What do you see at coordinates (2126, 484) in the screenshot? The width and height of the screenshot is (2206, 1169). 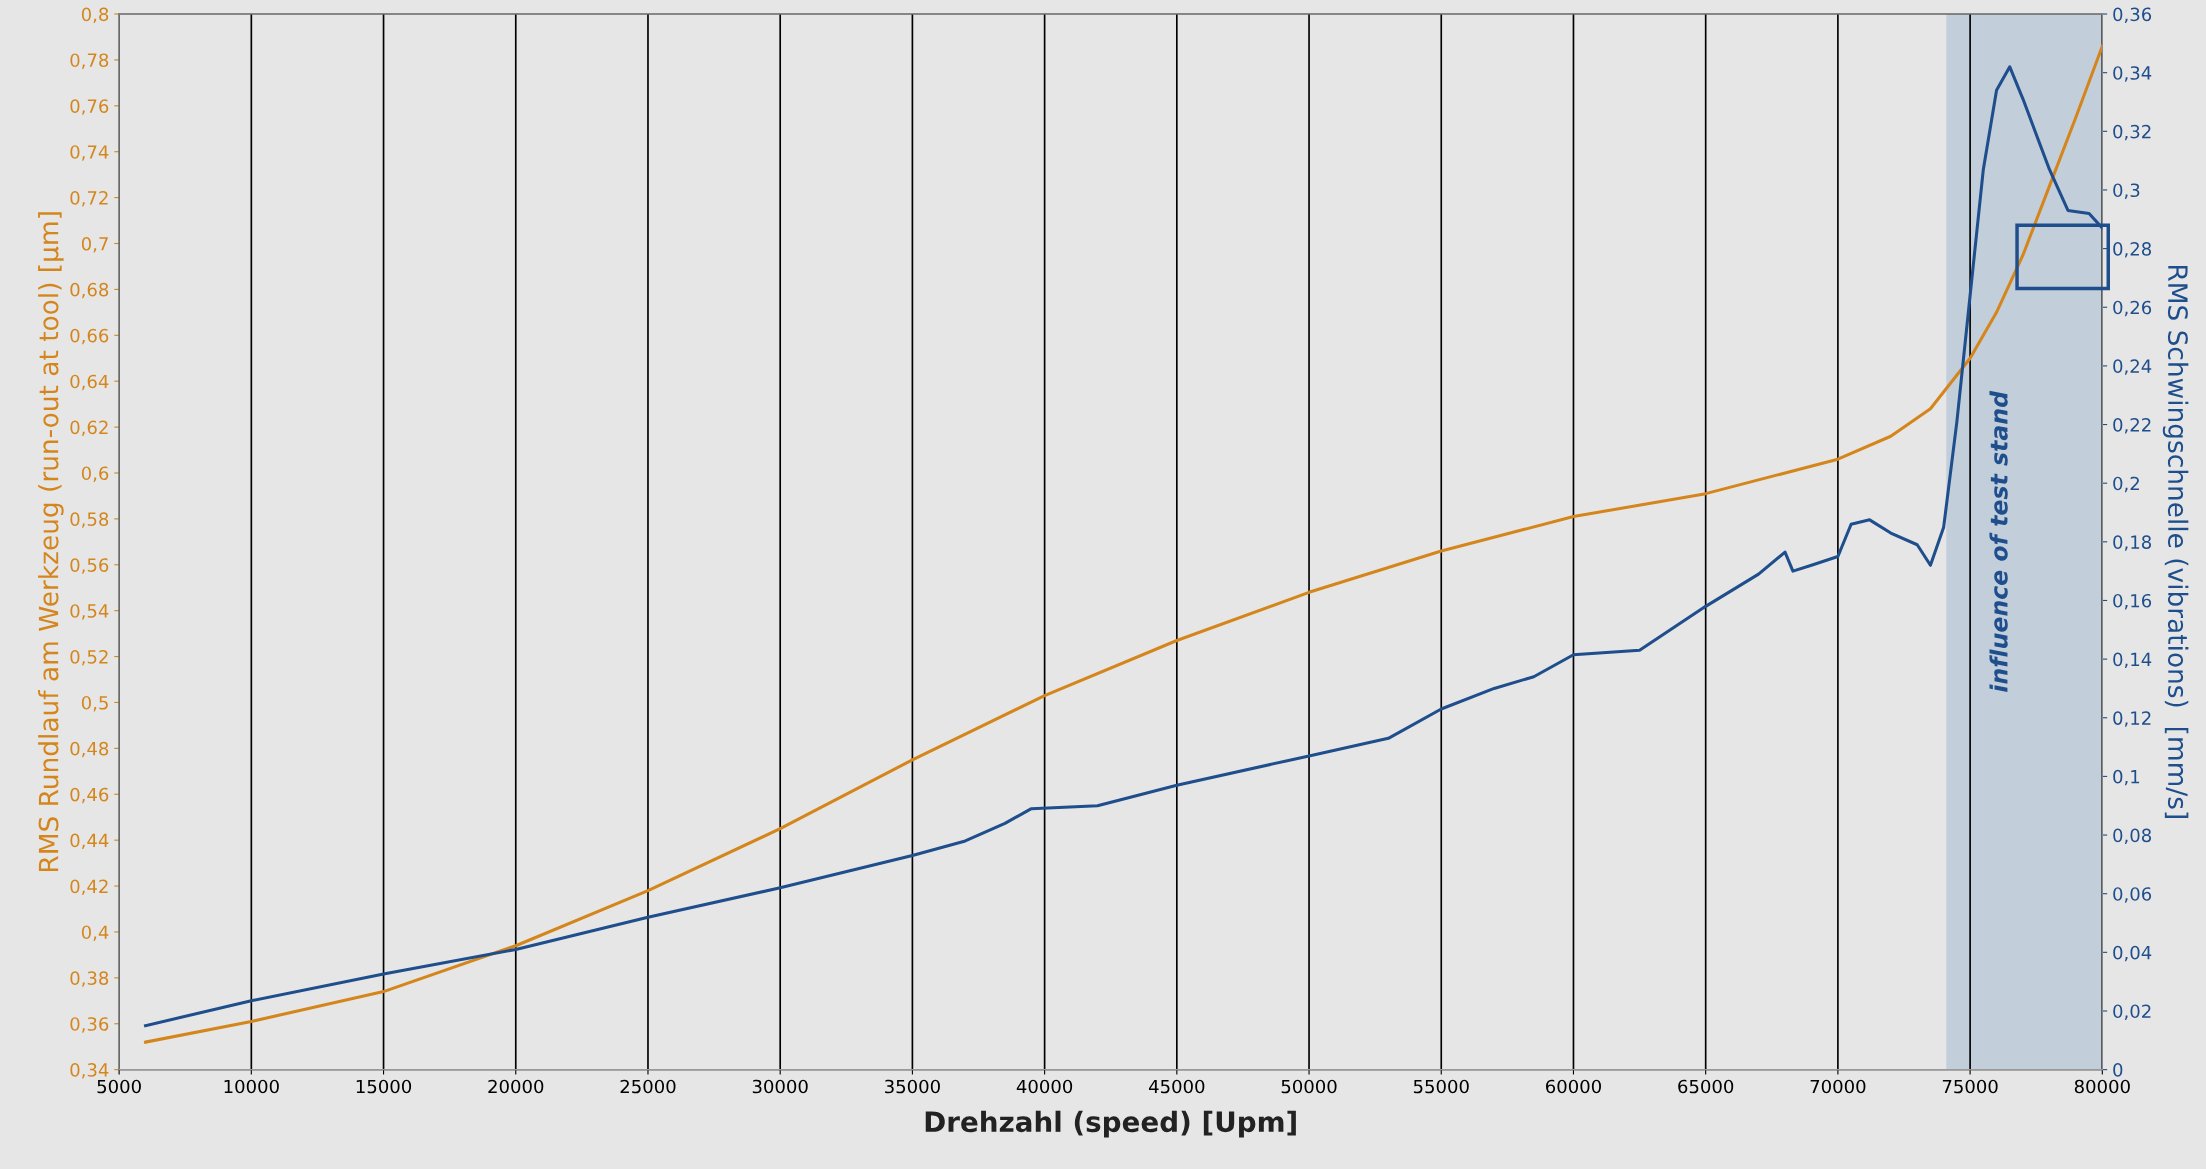 I see `y2-tick-label: 0,2` at bounding box center [2126, 484].